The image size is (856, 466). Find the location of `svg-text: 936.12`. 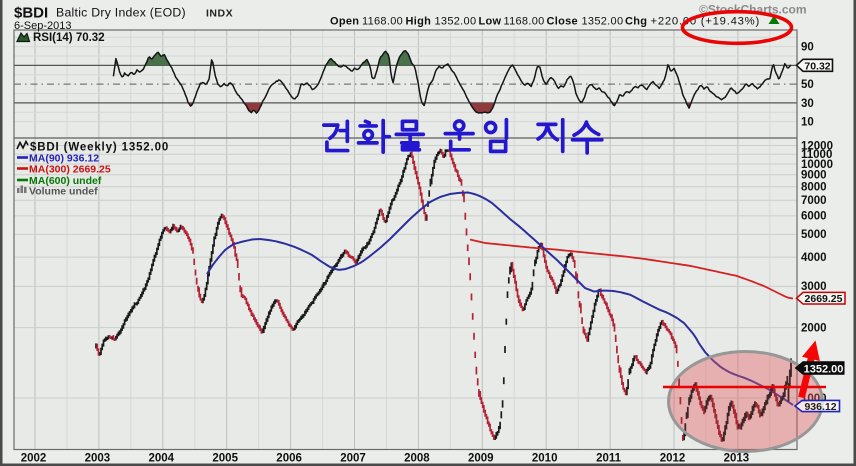

svg-text: 936.12 is located at coordinates (820, 407).